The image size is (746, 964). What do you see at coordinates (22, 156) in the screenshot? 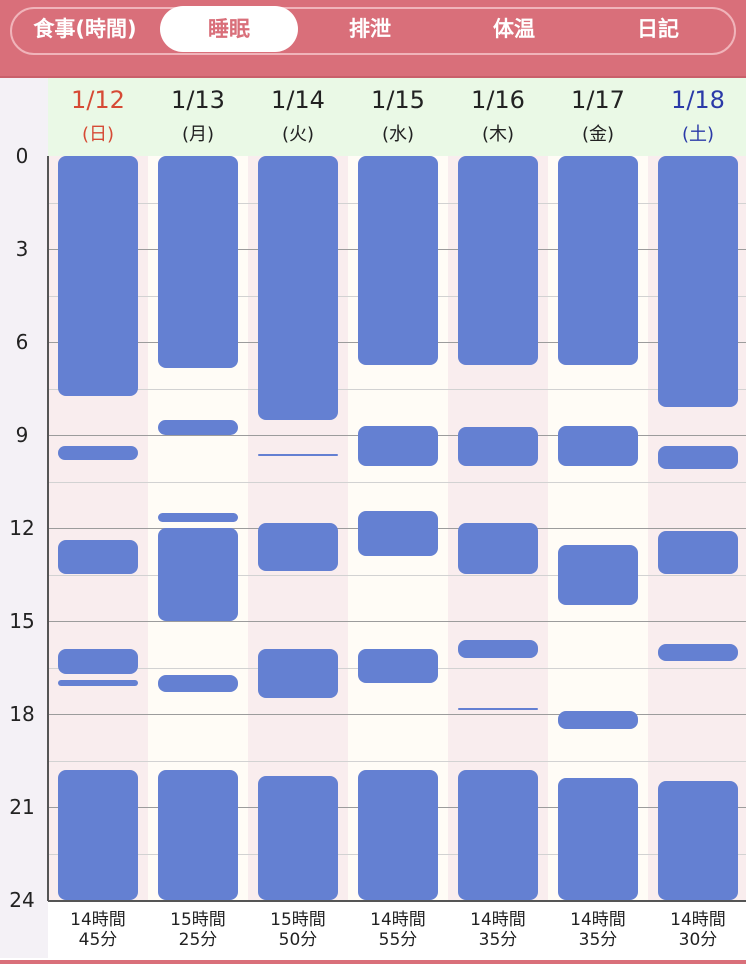
I see `y-tick-label: 0` at bounding box center [22, 156].